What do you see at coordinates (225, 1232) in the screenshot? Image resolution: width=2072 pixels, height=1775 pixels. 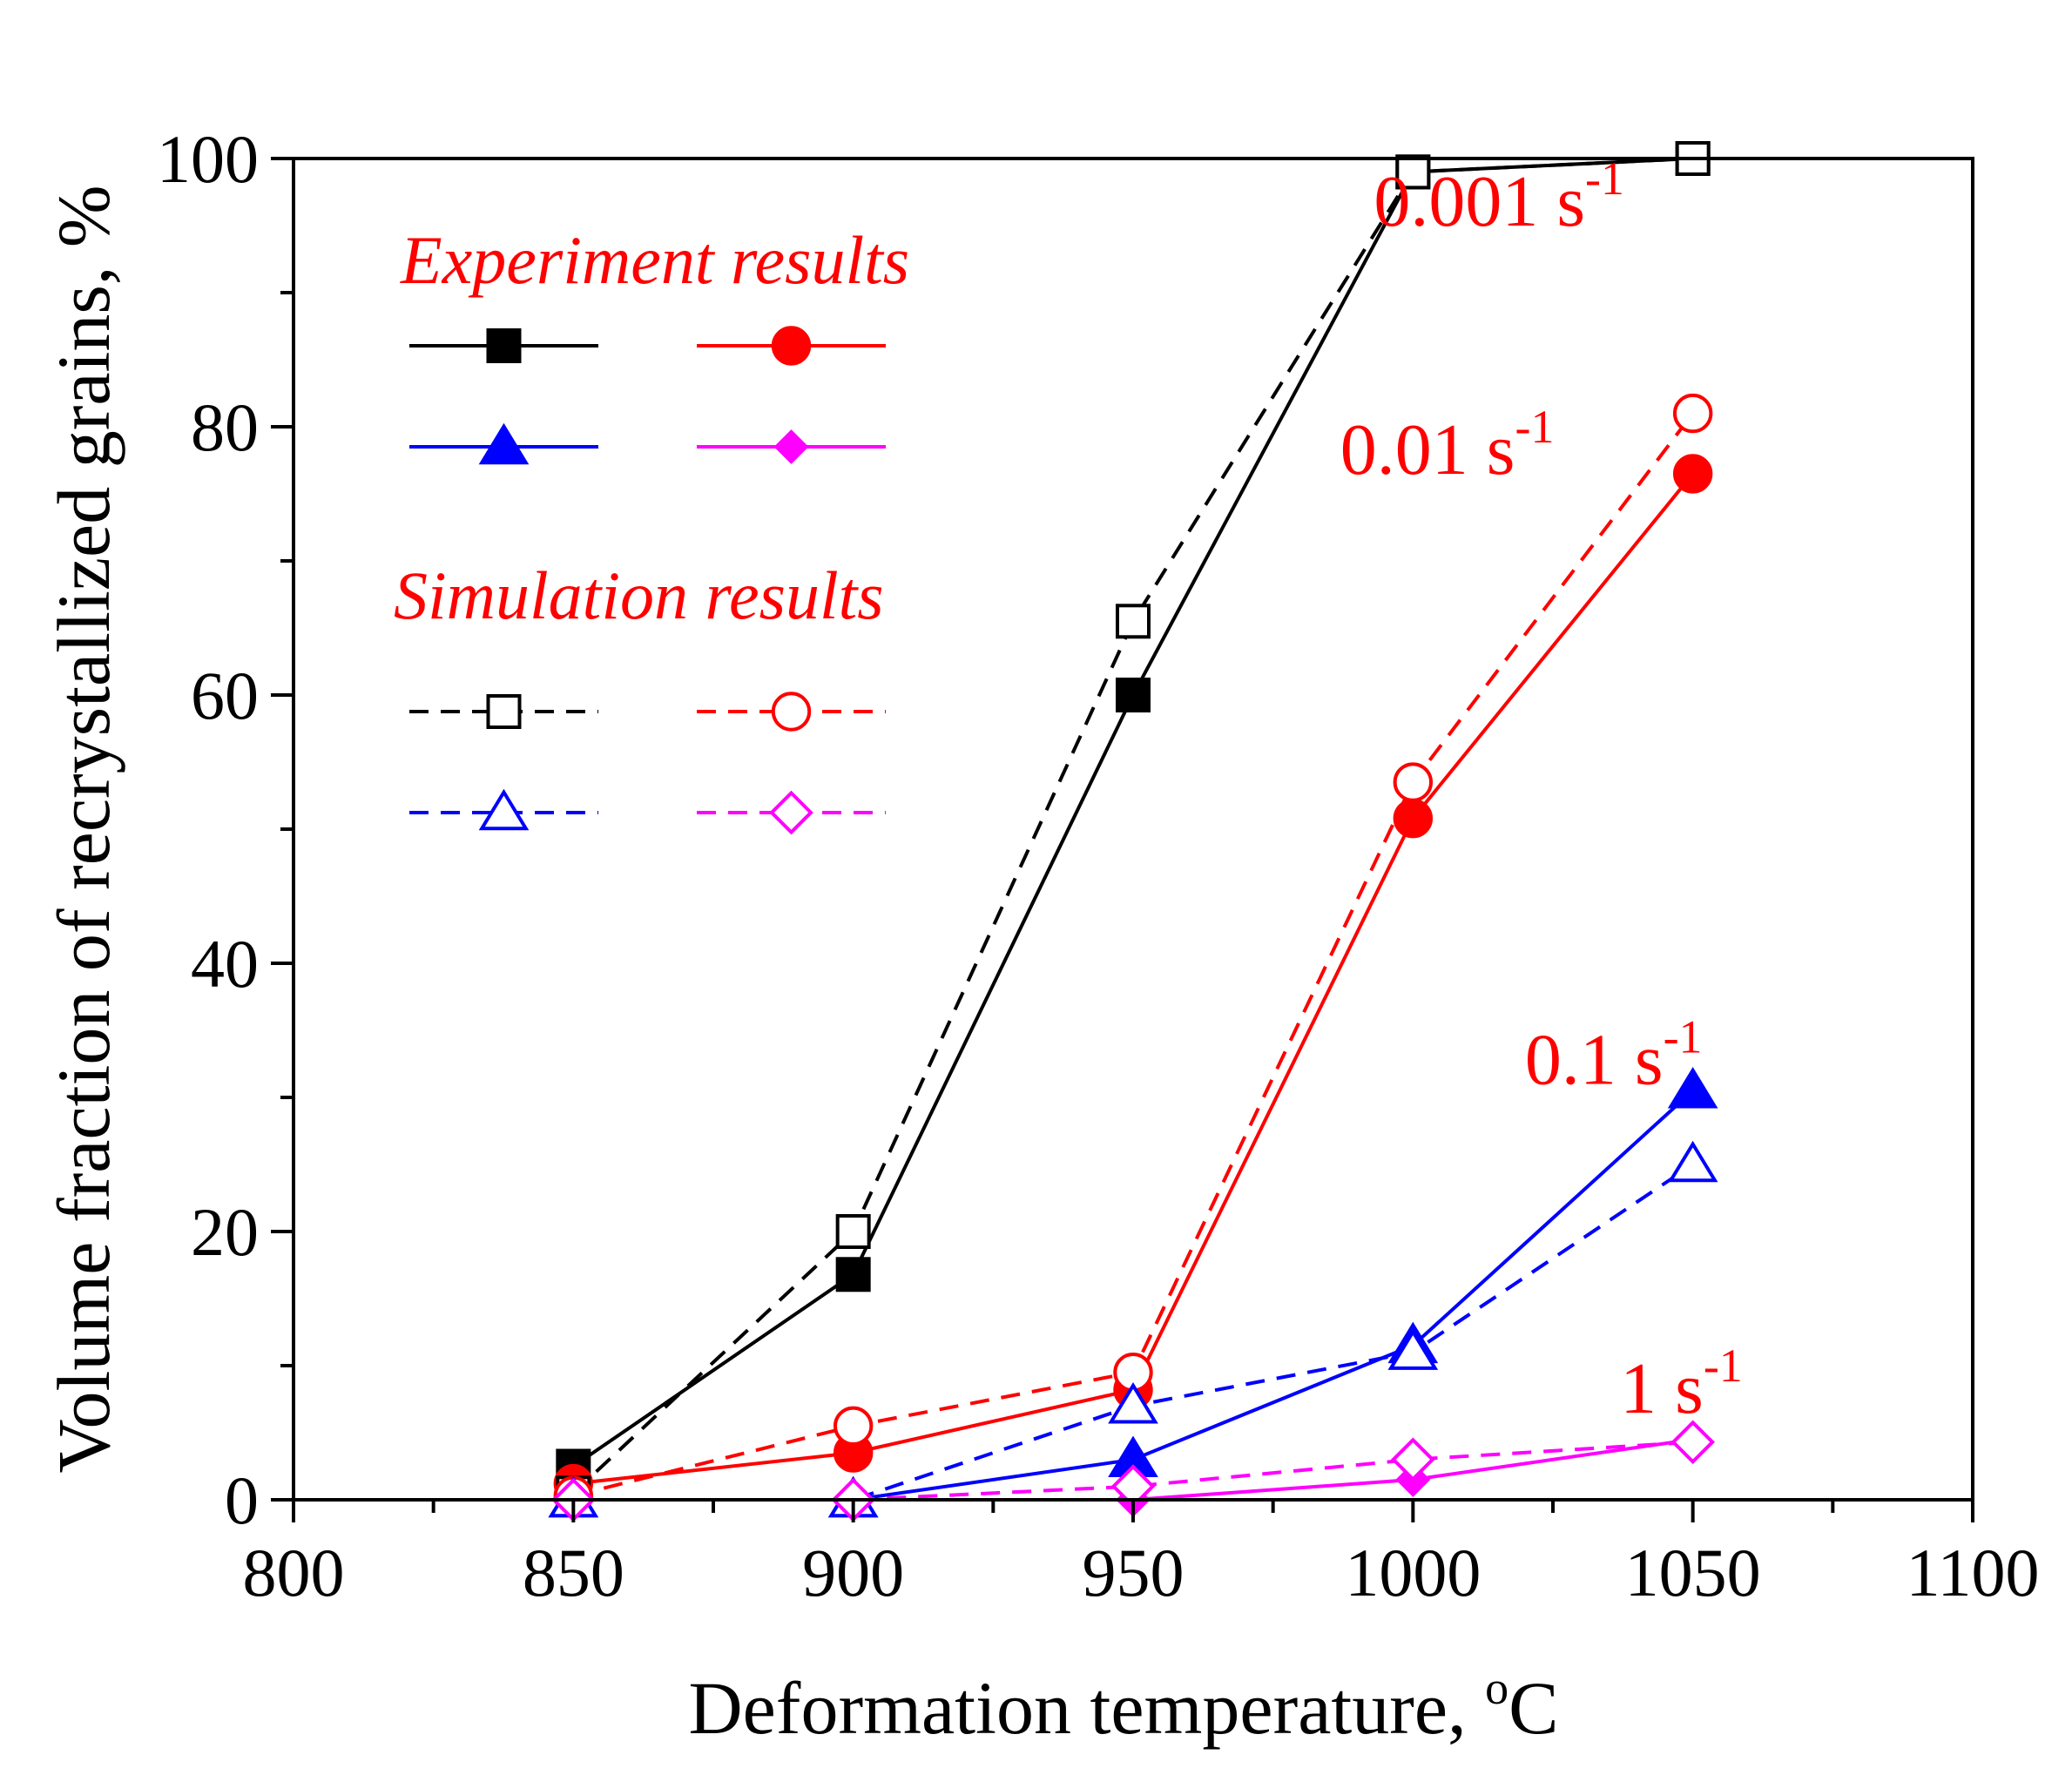 I see `y-tick-label: 20` at bounding box center [225, 1232].